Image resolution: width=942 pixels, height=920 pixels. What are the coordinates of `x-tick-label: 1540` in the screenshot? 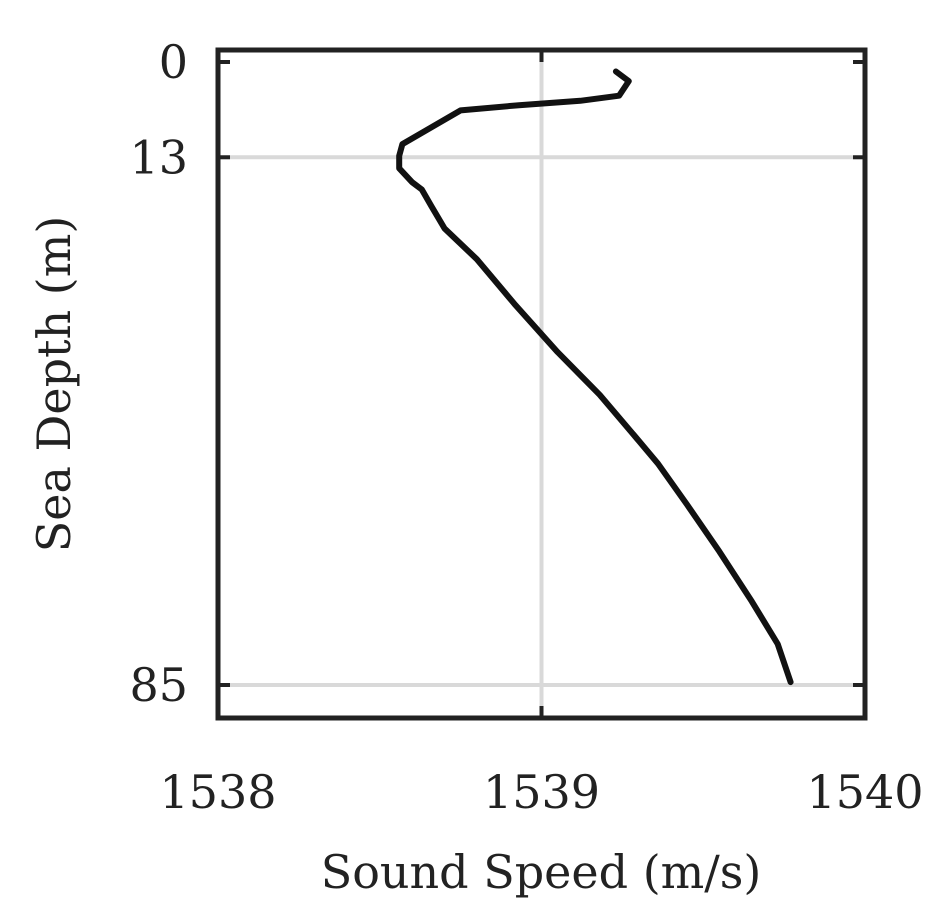 It's located at (864, 792).